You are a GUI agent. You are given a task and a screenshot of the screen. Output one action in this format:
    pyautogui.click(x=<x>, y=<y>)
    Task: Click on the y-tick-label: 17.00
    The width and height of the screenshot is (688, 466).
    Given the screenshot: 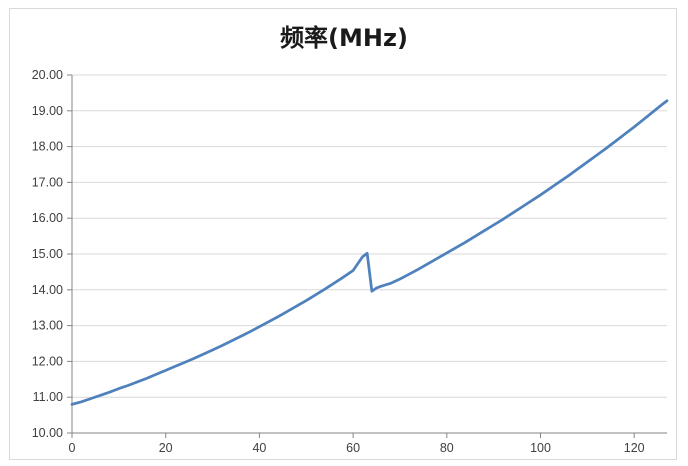 What is the action you would take?
    pyautogui.click(x=47, y=182)
    